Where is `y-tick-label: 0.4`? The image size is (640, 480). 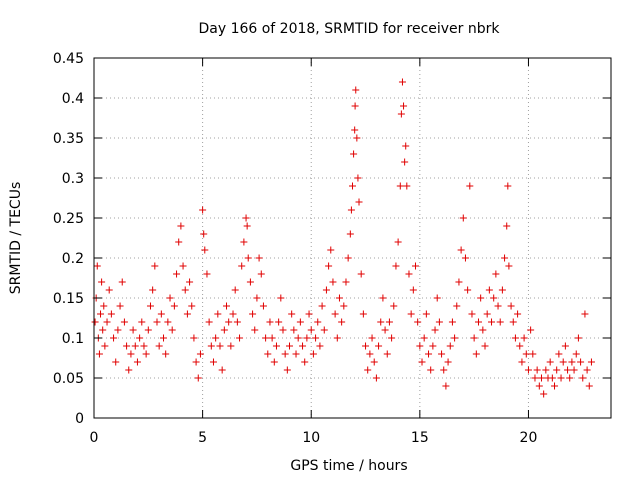
y-tick-label: 0.4 is located at coordinates (73, 99).